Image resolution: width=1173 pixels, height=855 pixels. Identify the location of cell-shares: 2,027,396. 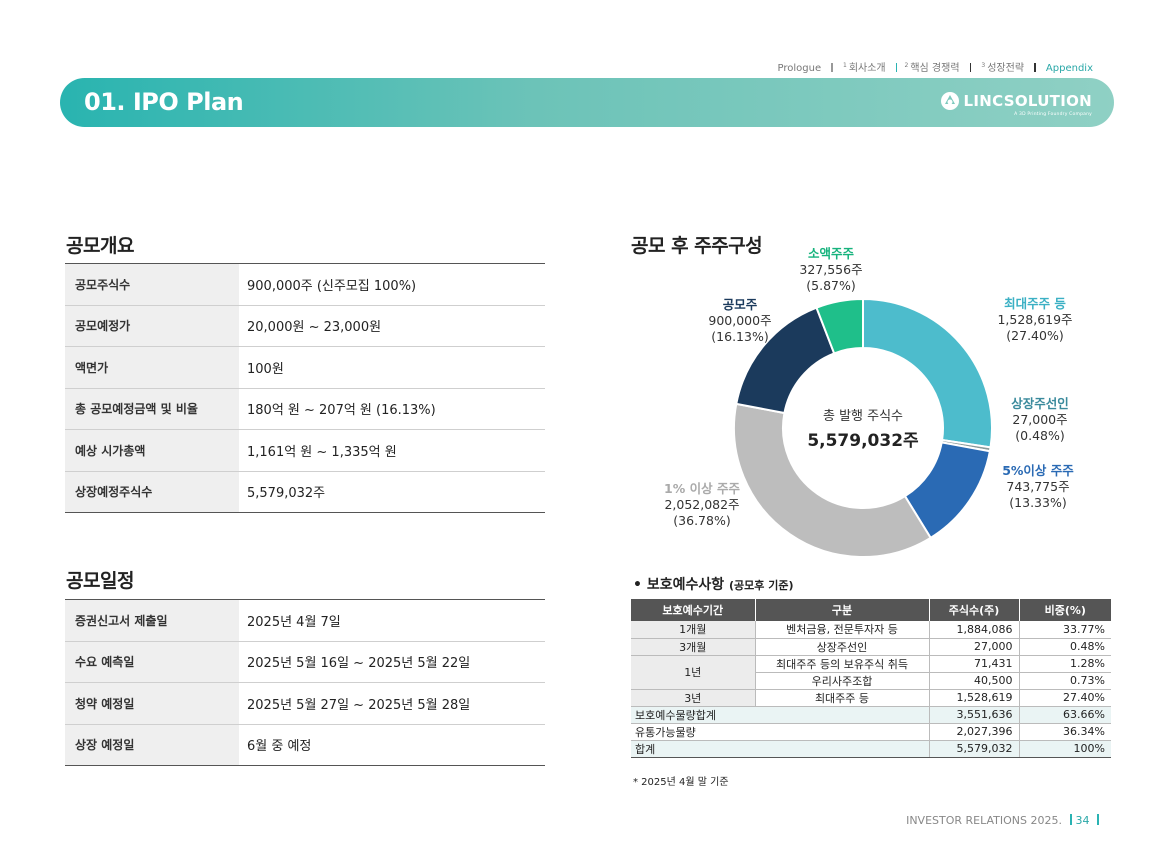
(974, 732).